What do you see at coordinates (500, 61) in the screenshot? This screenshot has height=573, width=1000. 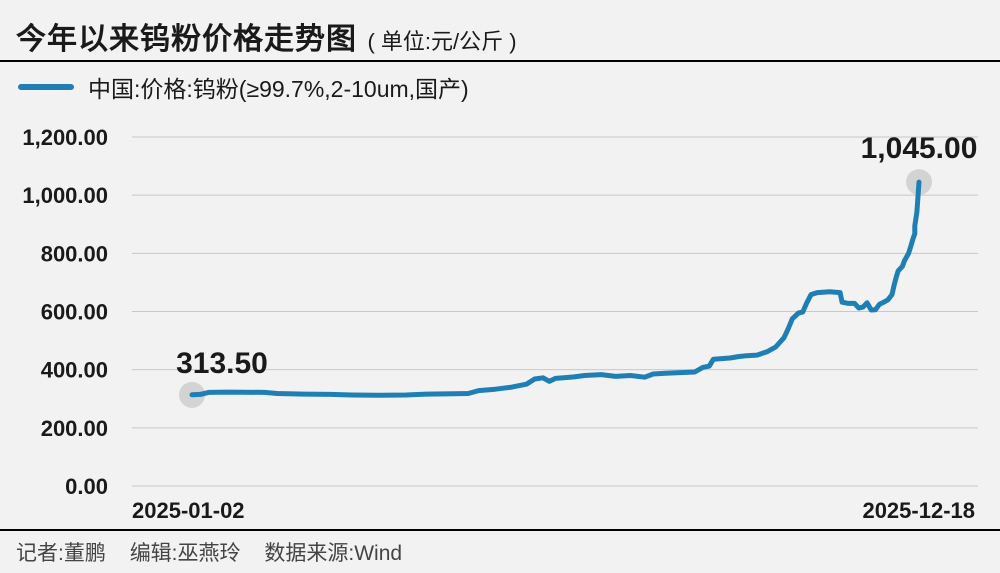 I see `top-divider` at bounding box center [500, 61].